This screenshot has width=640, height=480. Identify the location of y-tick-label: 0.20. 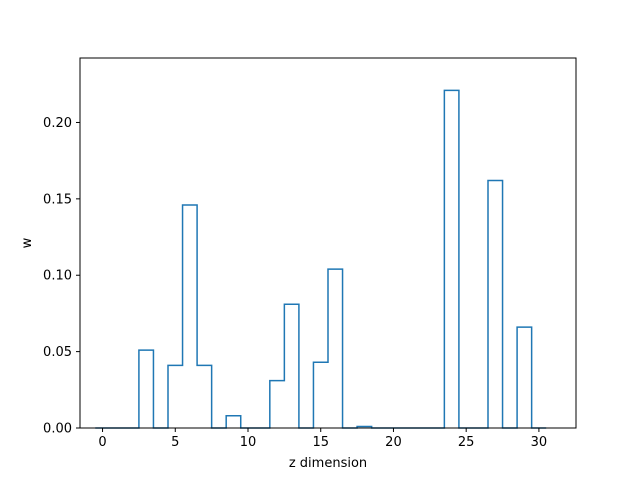
(57, 123).